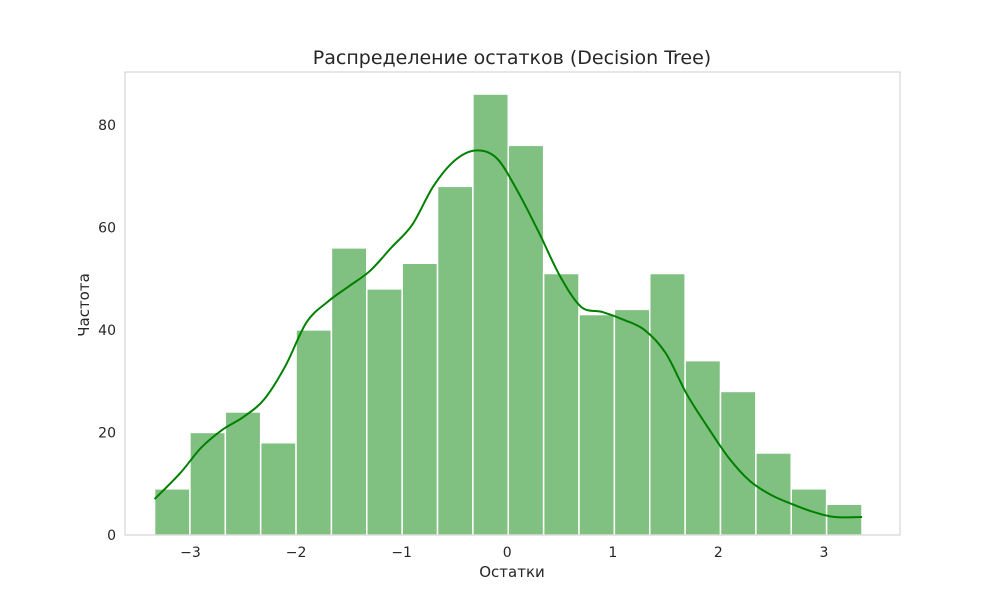 This screenshot has height=600, width=1000. I want to click on chart-title: Распределение остатков (Decision Tree), so click(512, 58).